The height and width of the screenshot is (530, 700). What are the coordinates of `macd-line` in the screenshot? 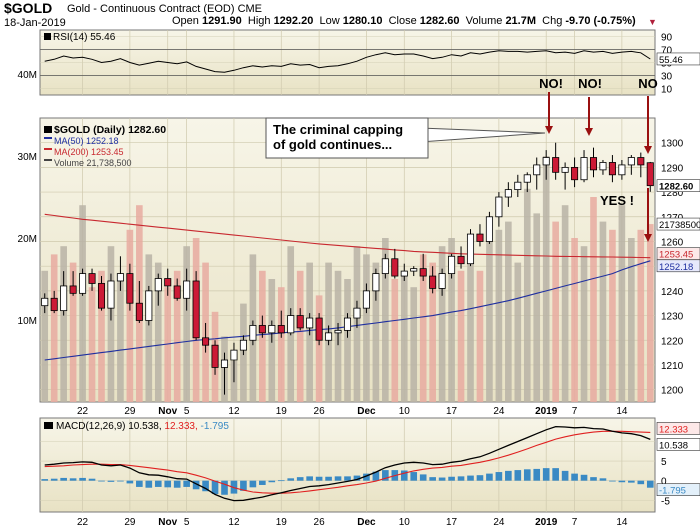 It's located at (347, 463).